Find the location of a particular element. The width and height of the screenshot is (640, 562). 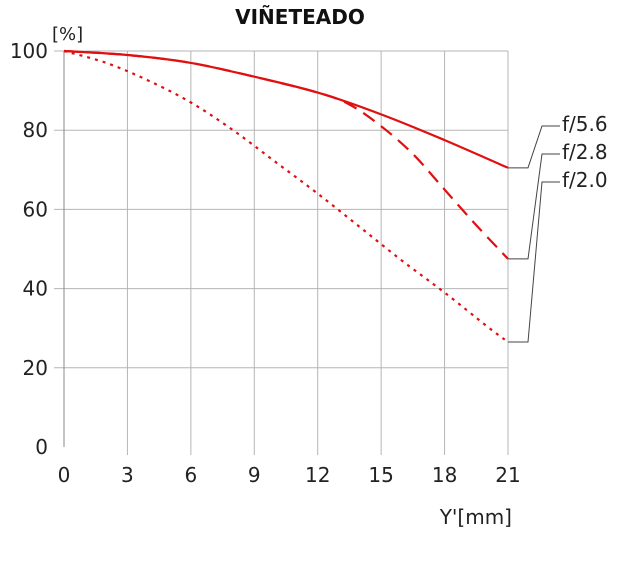

x-tick-label: 18 is located at coordinates (444, 475).